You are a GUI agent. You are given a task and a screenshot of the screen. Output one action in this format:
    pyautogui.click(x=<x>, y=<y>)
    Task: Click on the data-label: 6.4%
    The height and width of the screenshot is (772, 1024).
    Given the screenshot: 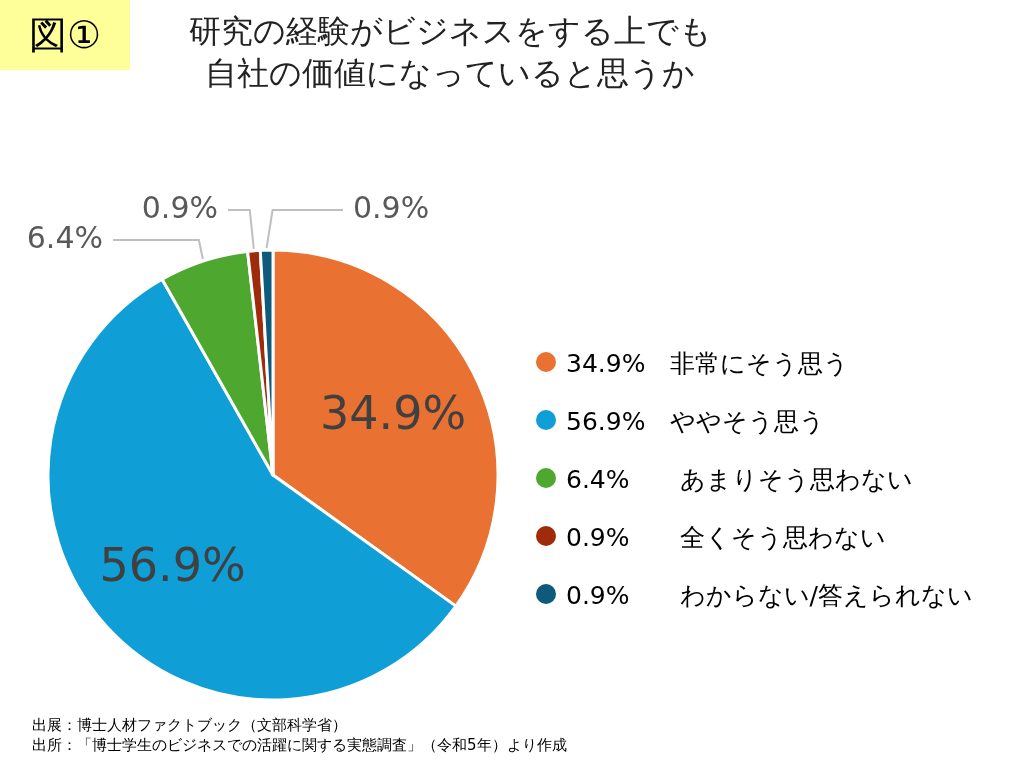 What is the action you would take?
    pyautogui.click(x=64, y=237)
    